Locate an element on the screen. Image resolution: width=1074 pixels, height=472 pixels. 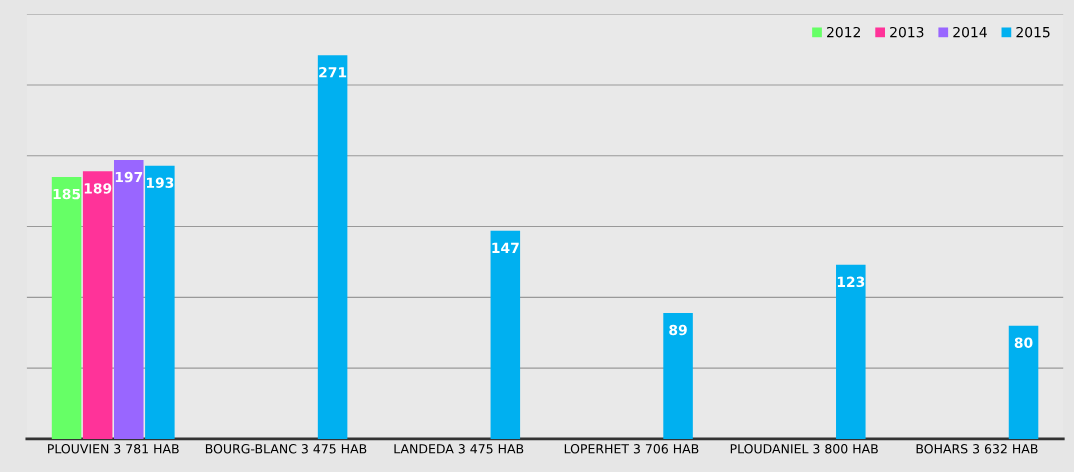
legend-label: 2014 is located at coordinates (970, 32).